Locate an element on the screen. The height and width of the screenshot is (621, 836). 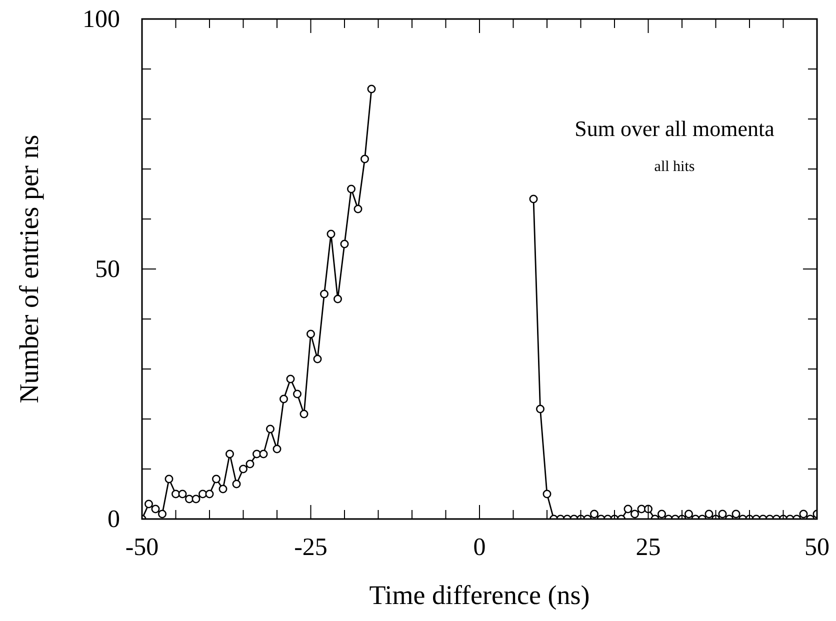
x-axis-title: Time difference (ns) is located at coordinates (479, 595).